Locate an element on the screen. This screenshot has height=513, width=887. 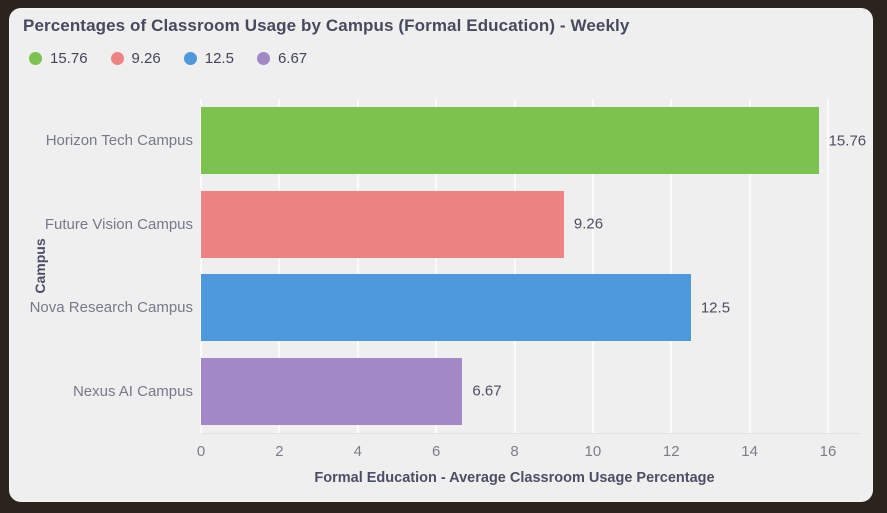
x-tick-label: 8 is located at coordinates (514, 451).